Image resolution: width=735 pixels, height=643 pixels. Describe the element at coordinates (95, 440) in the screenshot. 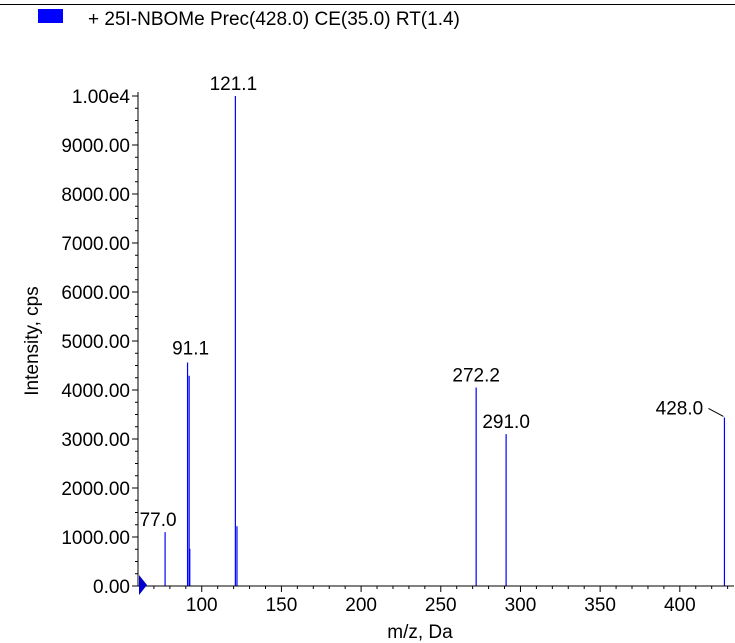

I see `y-tick-label: 3000.00` at that location.